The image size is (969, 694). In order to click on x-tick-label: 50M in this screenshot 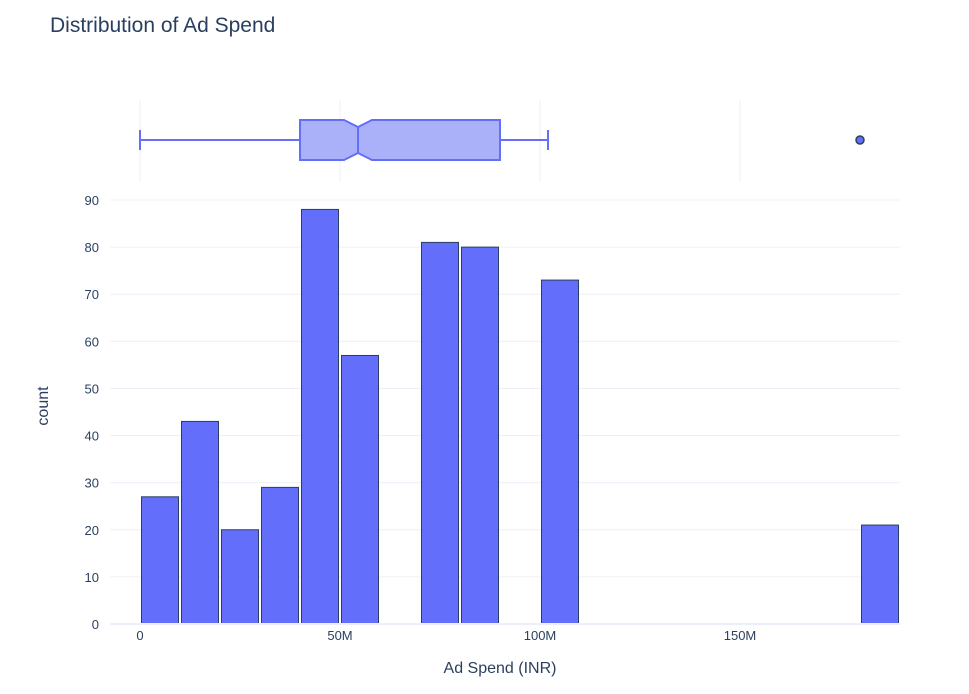, I will do `click(339, 635)`.